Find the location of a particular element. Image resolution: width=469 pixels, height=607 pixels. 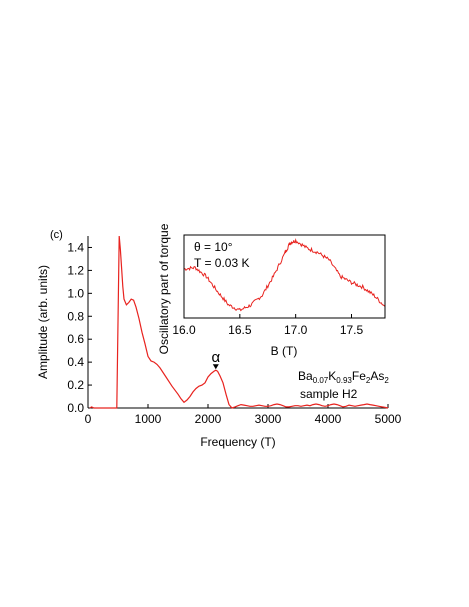

inset-y-axis-label: Oscillatory part of torque is located at coordinates (164, 288).